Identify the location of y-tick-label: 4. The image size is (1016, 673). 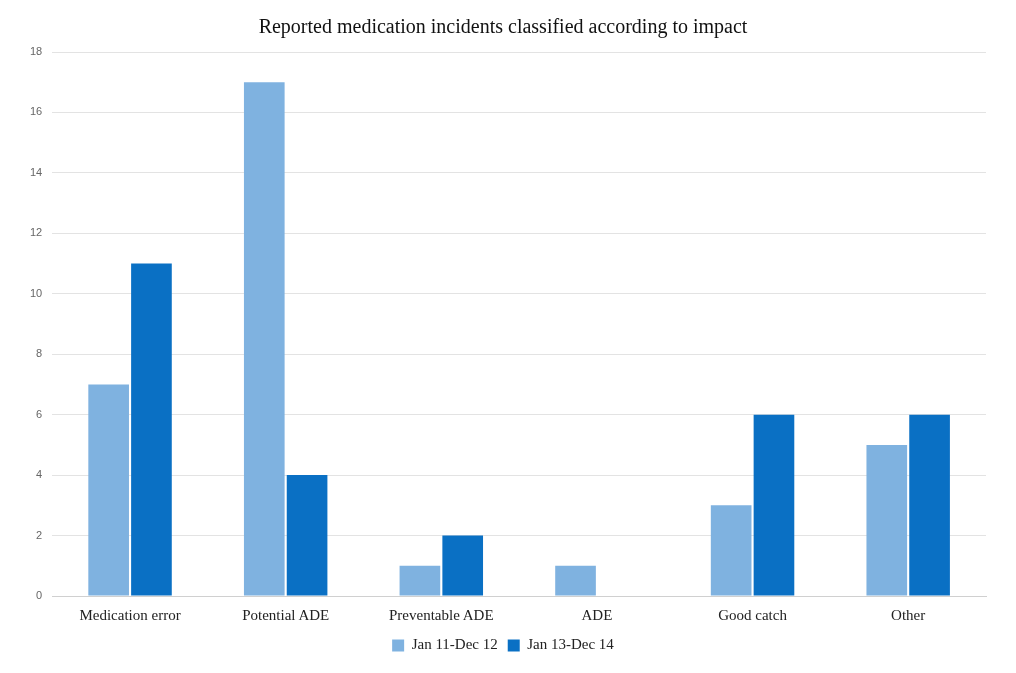
(39, 474).